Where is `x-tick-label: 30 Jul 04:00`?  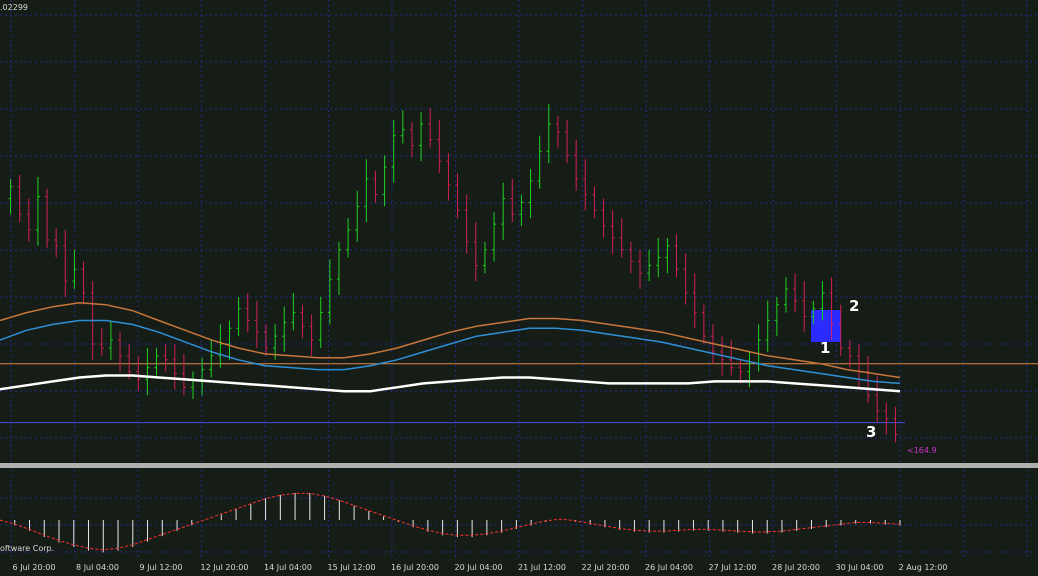
x-tick-label: 30 Jul 04:00 is located at coordinates (859, 567).